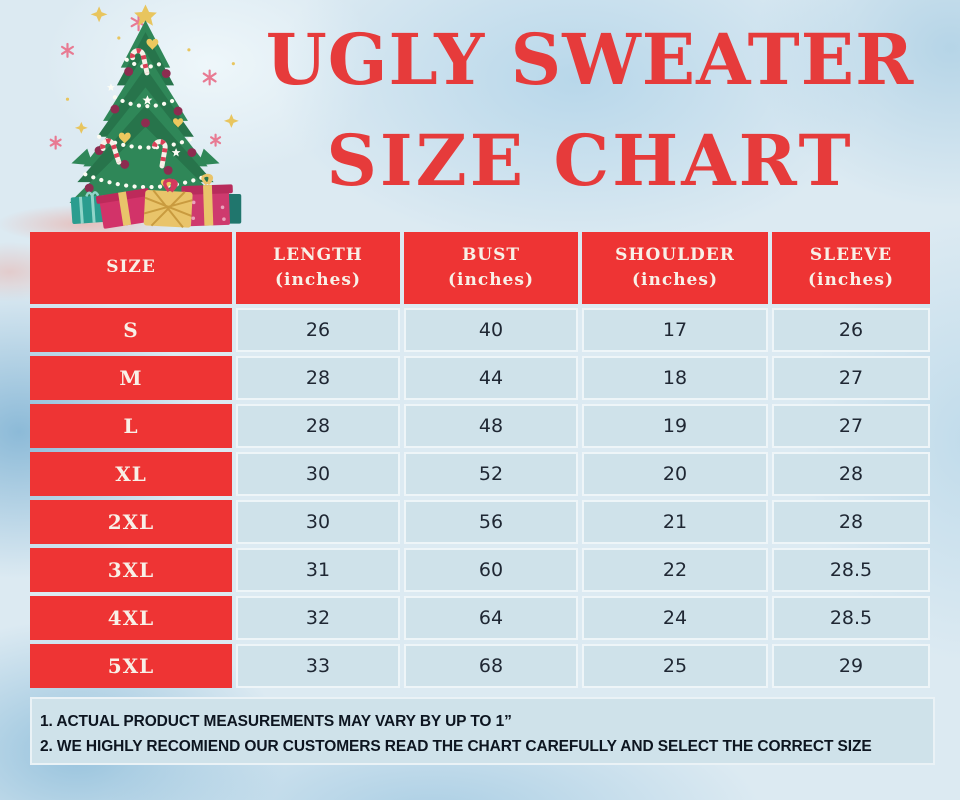 Image resolution: width=960 pixels, height=800 pixels. I want to click on tree-foliage, so click(145, 116).